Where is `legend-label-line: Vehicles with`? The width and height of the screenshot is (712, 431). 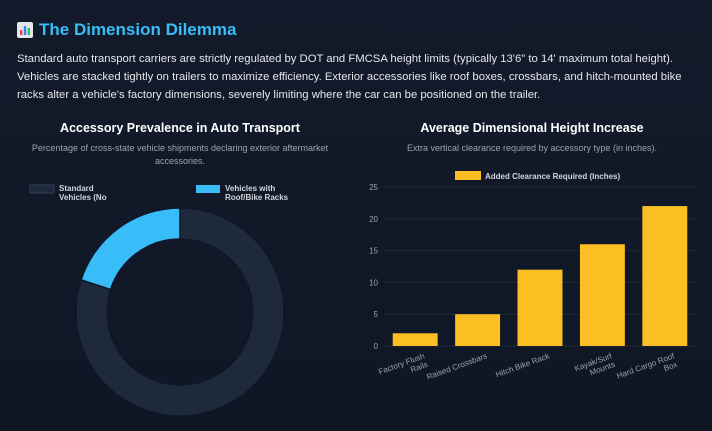 legend-label-line: Vehicles with is located at coordinates (250, 188).